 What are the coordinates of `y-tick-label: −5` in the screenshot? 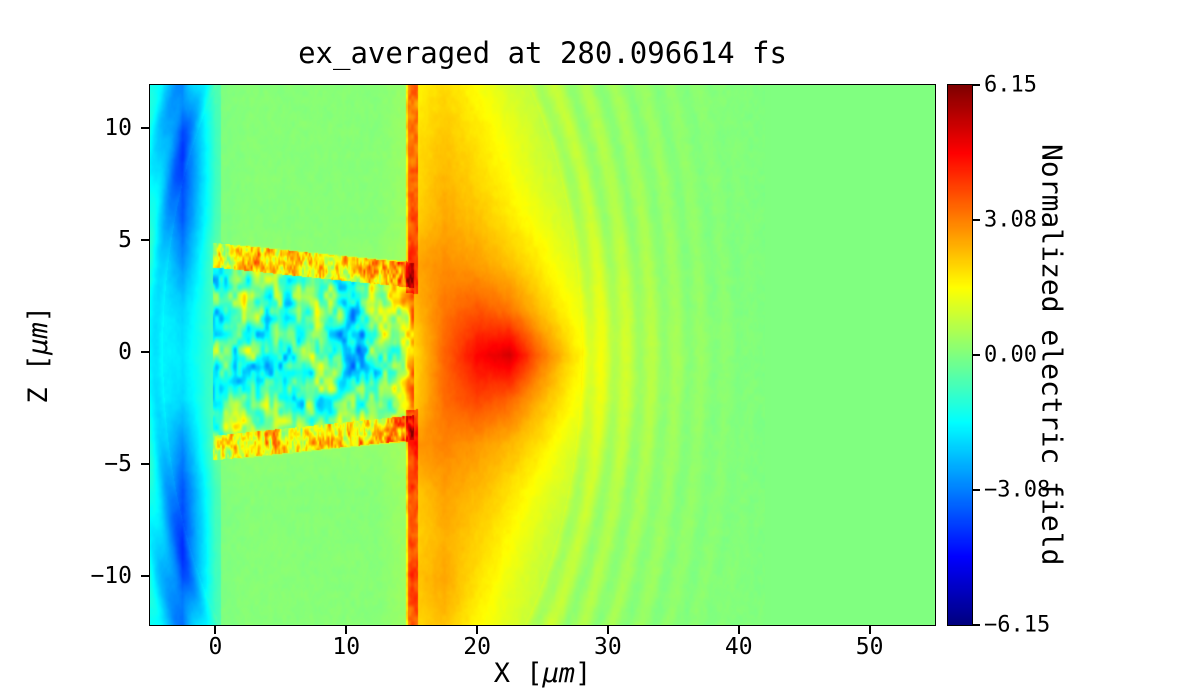 It's located at (118, 463).